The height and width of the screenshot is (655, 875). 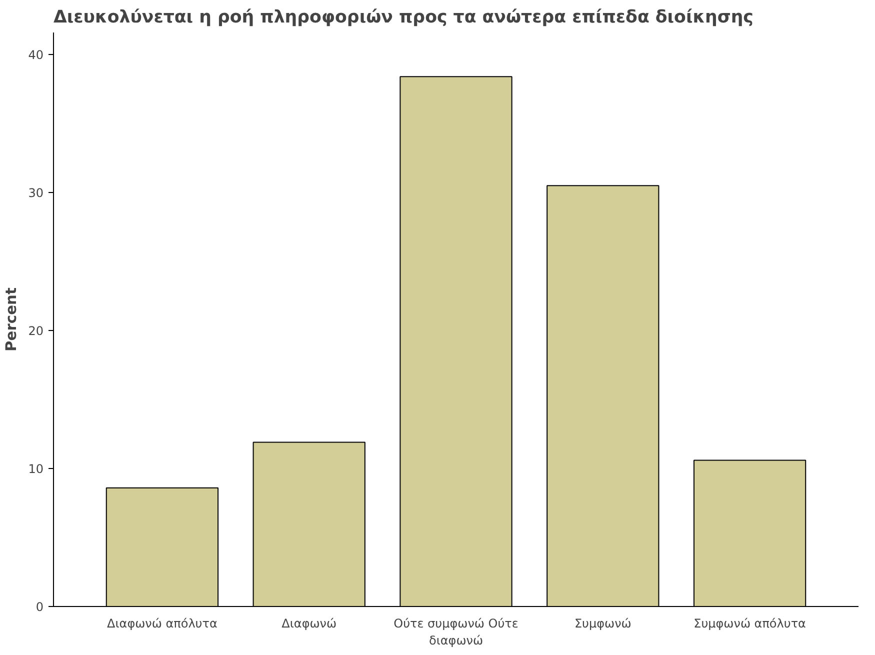 I want to click on x-tick-label: Διαφωνώ απόλυτα, so click(x=162, y=623).